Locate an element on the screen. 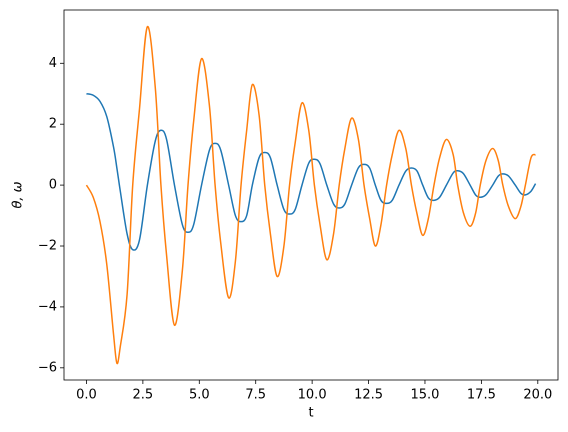 This screenshot has height=432, width=568. x-tick-label: 20.0 is located at coordinates (537, 395).